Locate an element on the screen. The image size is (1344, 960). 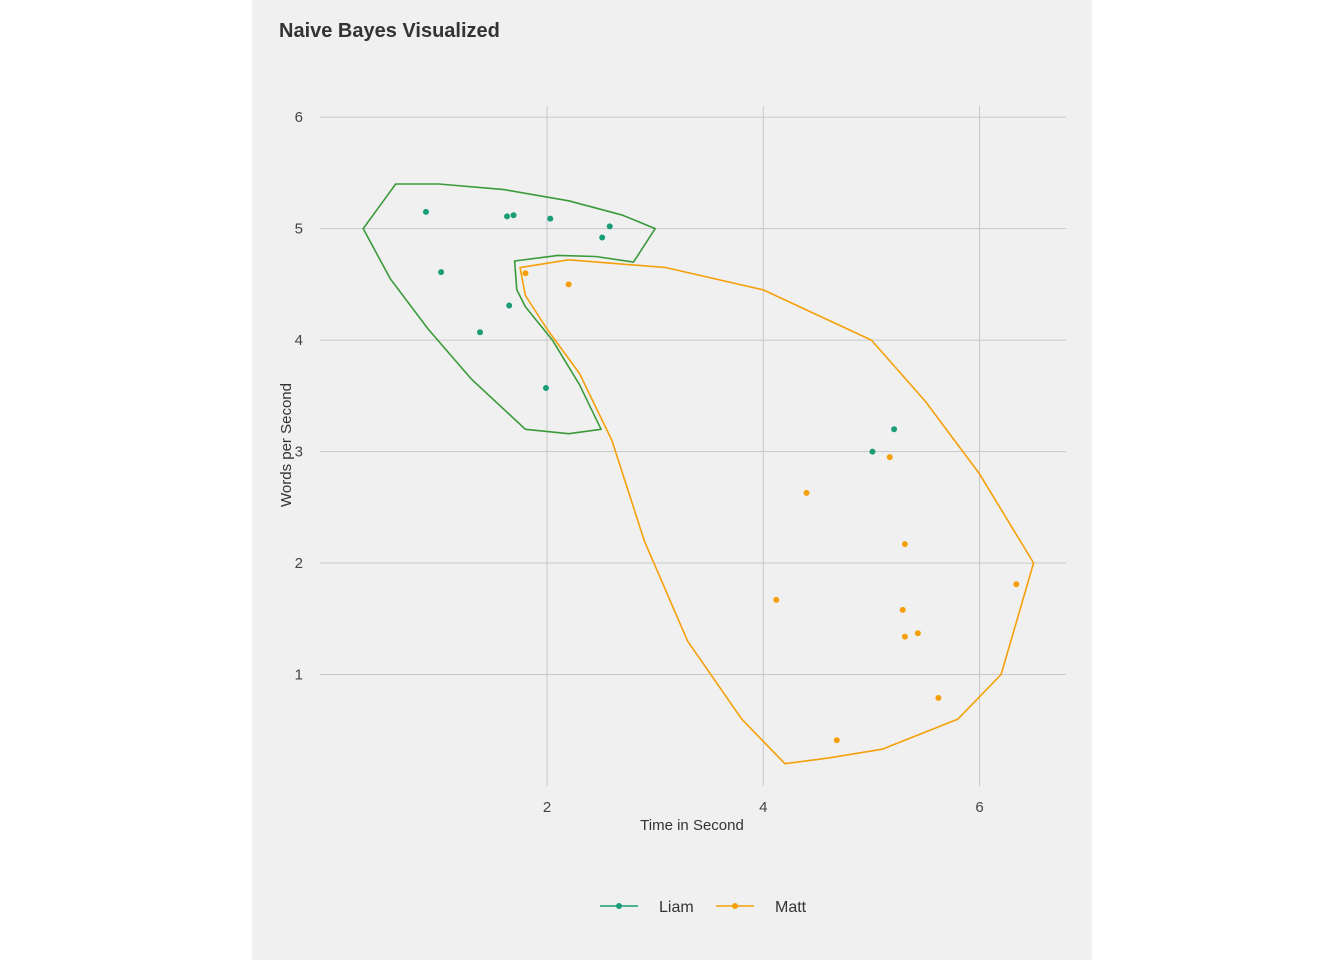
region-liam is located at coordinates (509, 309).